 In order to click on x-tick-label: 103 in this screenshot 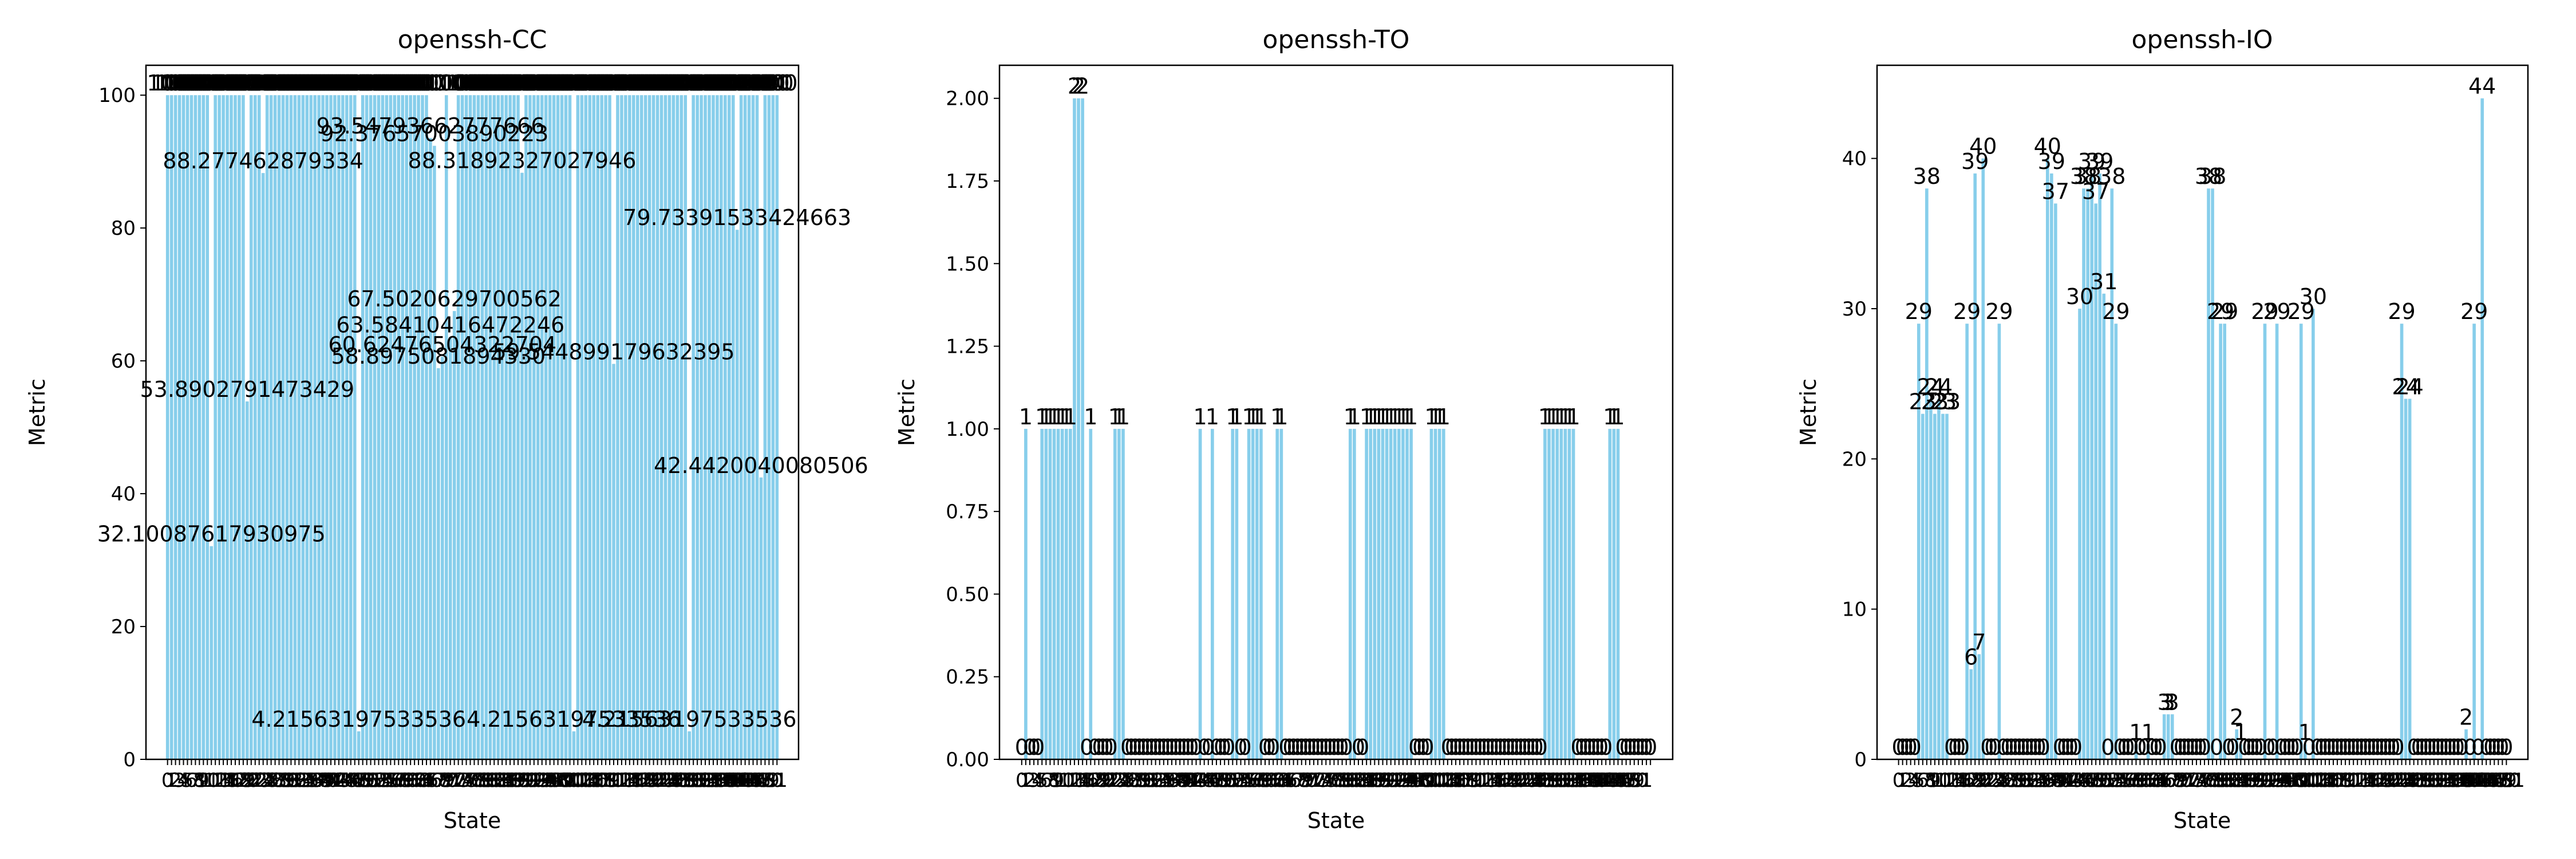, I will do `click(577, 780)`.